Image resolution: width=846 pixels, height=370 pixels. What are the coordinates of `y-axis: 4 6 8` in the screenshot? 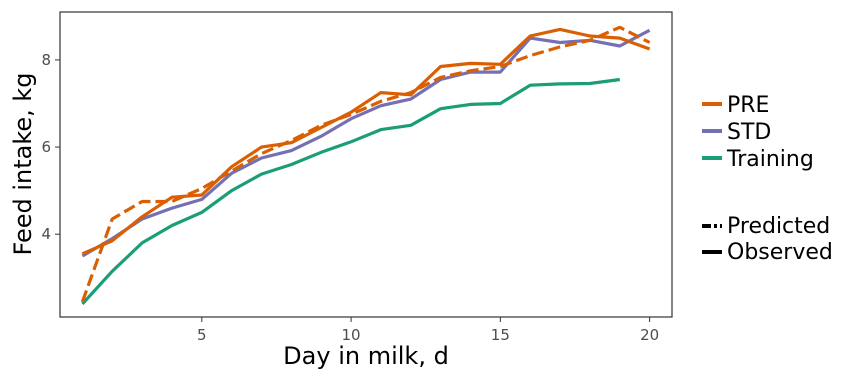 It's located at (50, 147).